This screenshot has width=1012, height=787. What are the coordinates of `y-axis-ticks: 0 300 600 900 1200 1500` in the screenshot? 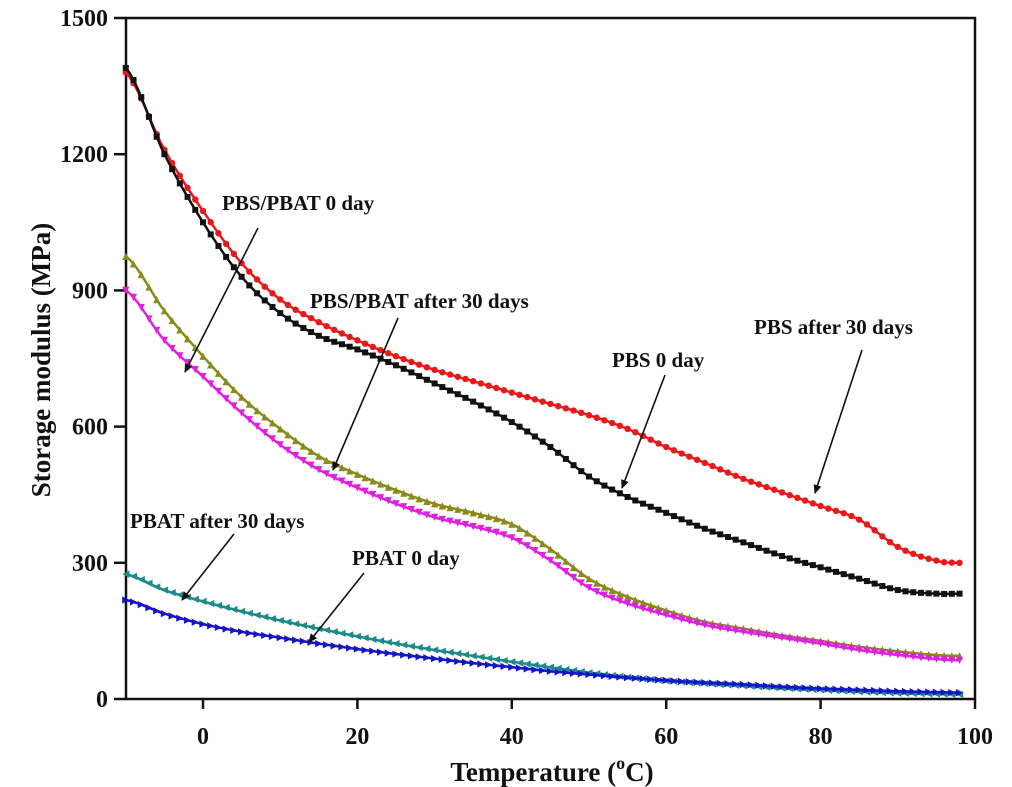 It's located at (93, 359).